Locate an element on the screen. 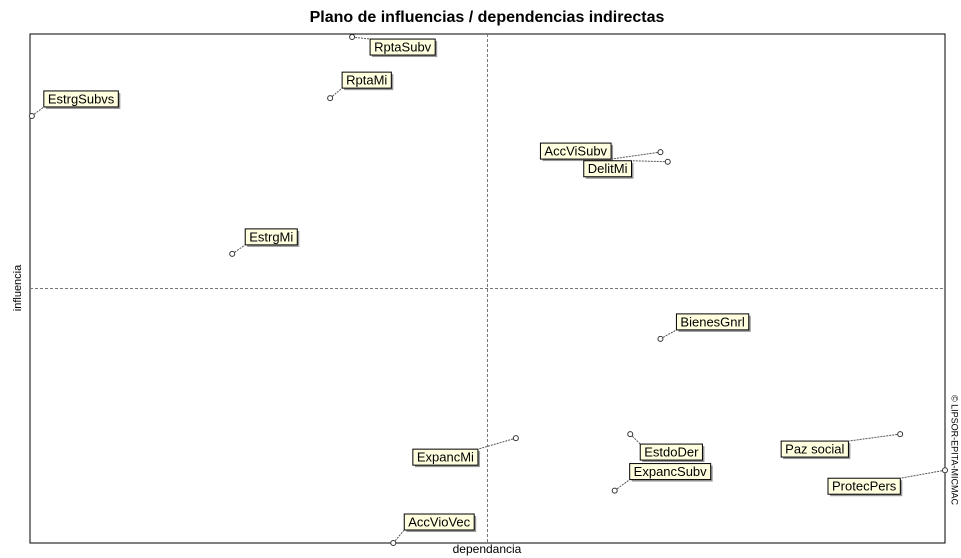  point-label: RptaMi is located at coordinates (366, 80).